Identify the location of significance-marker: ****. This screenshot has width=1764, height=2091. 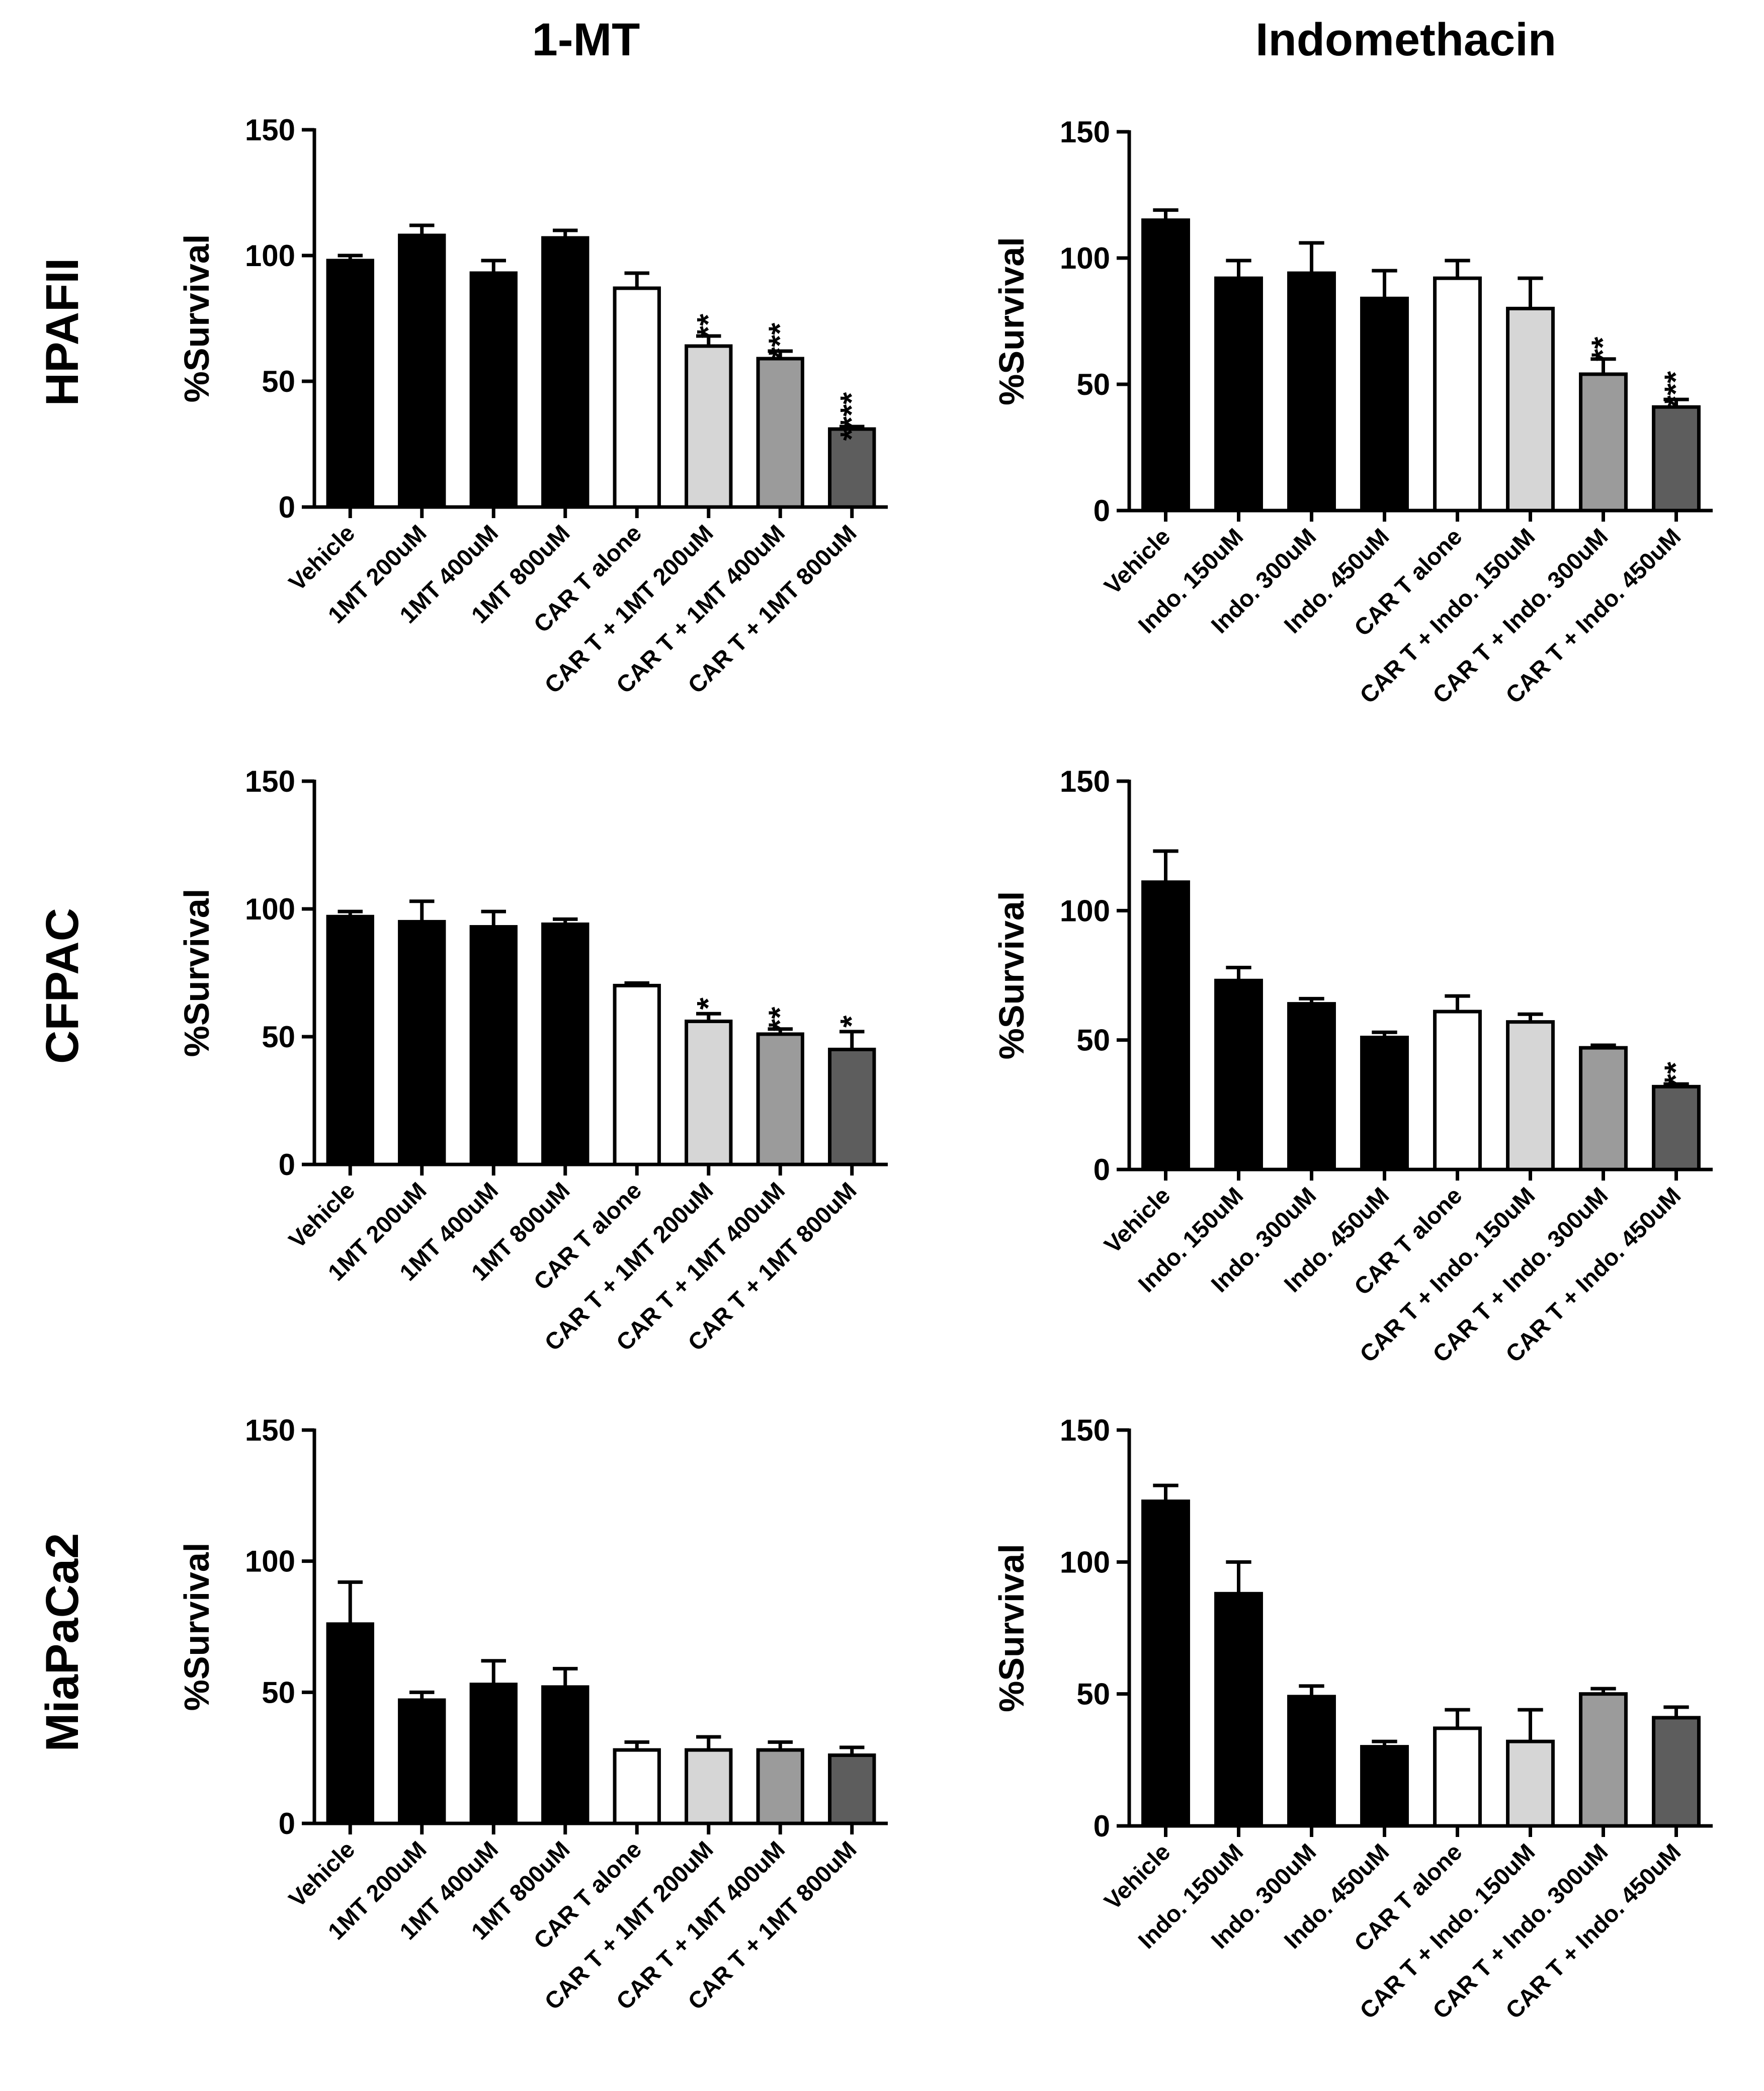
(851, 416).